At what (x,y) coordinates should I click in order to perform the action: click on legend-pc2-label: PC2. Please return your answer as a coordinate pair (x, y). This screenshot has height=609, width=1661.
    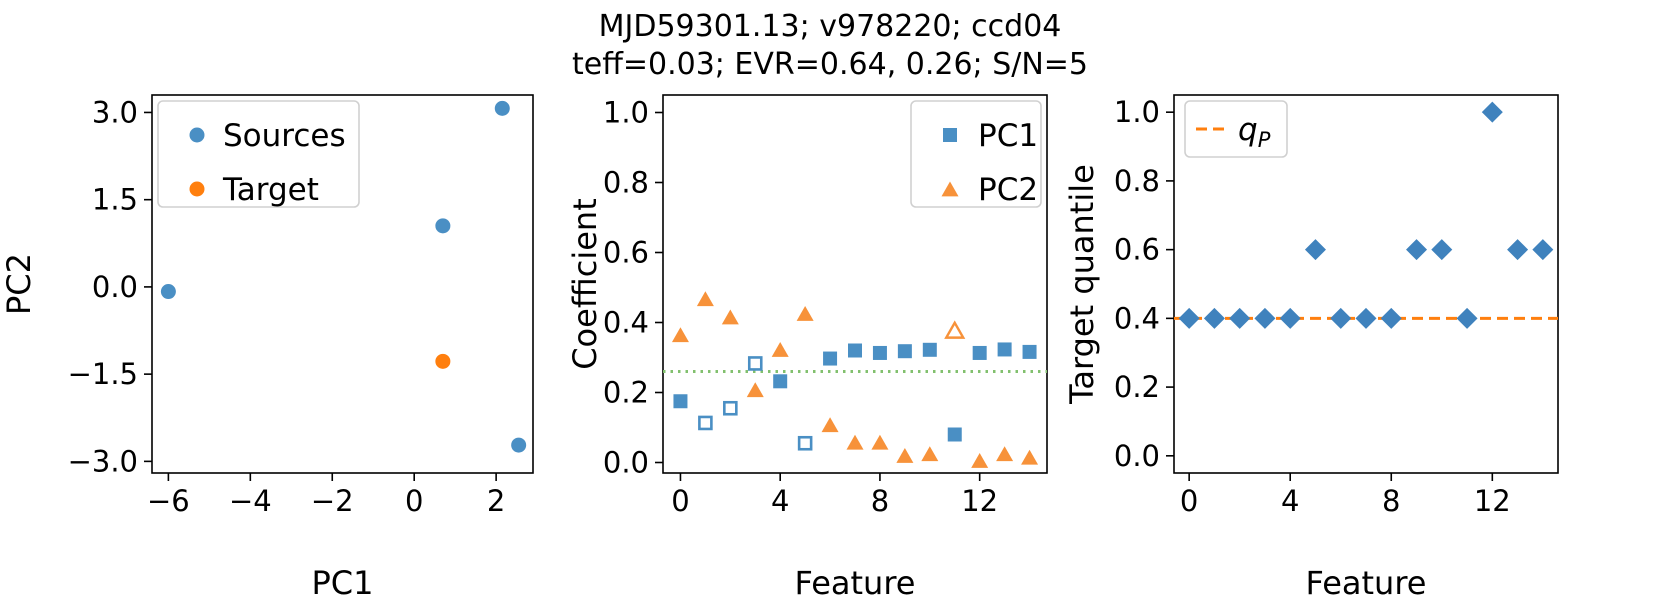
    Looking at the image, I should click on (1008, 190).